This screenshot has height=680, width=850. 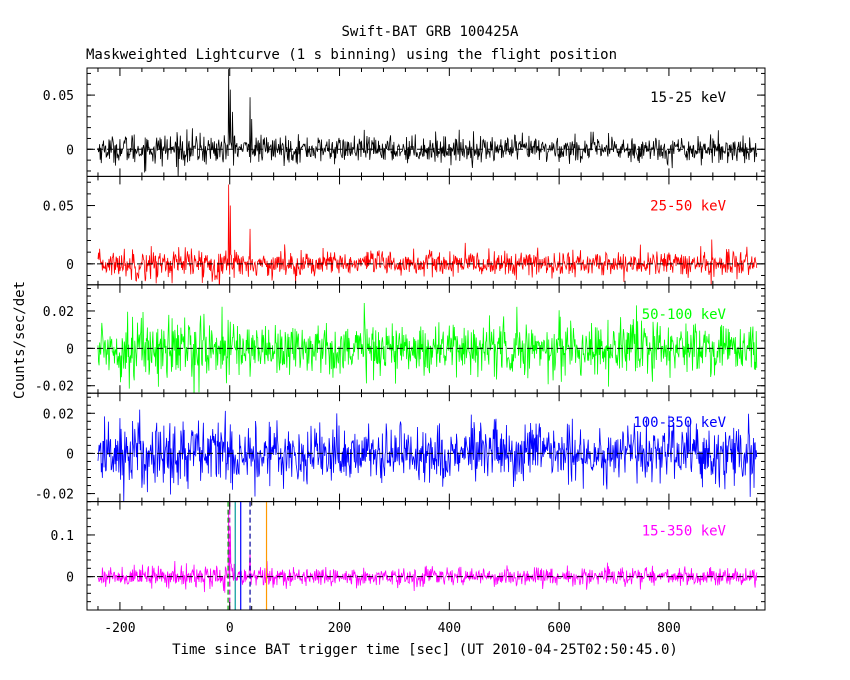 What do you see at coordinates (339, 628) in the screenshot?
I see `x-tick-label: 200` at bounding box center [339, 628].